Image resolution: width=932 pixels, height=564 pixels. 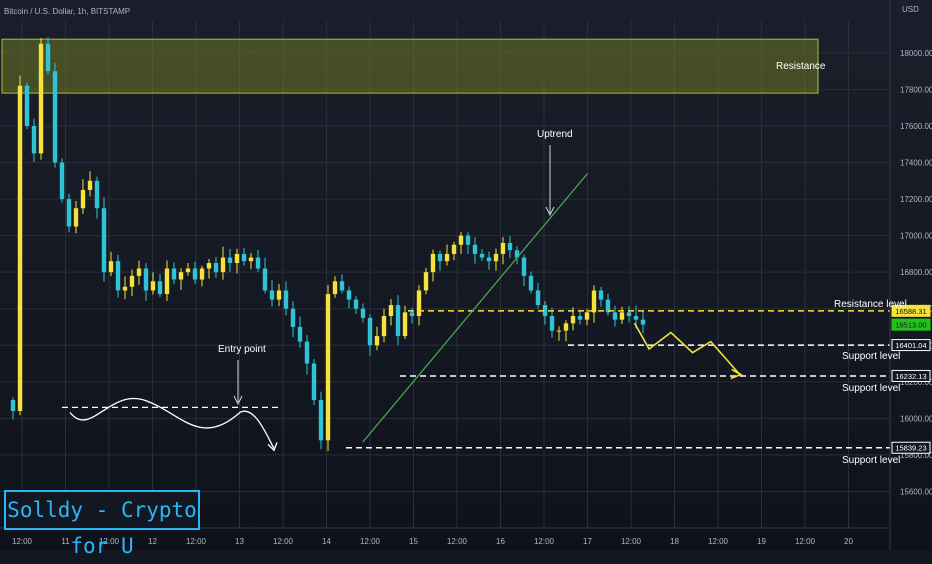 I want to click on x-tick-label: 19, so click(x=761, y=541).